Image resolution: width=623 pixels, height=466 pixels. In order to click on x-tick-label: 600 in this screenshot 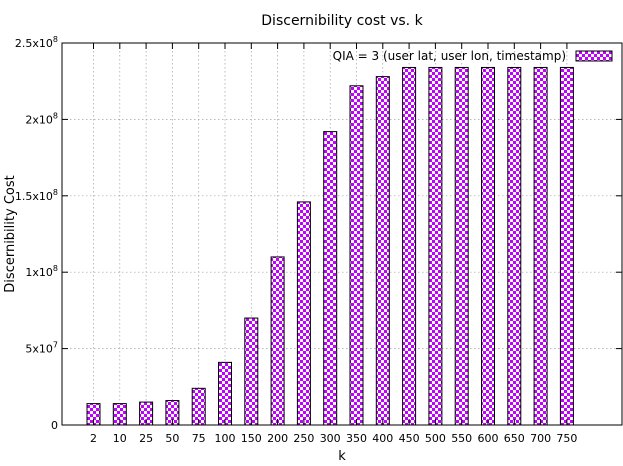, I will do `click(488, 438)`.